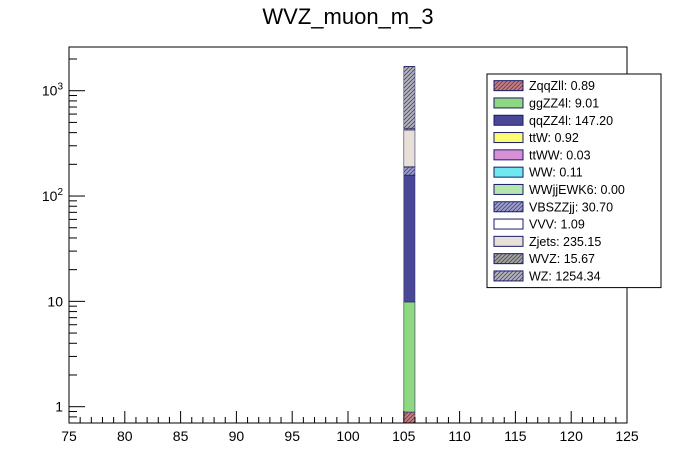  What do you see at coordinates (409, 357) in the screenshot?
I see `bar-ggZZ4l` at bounding box center [409, 357].